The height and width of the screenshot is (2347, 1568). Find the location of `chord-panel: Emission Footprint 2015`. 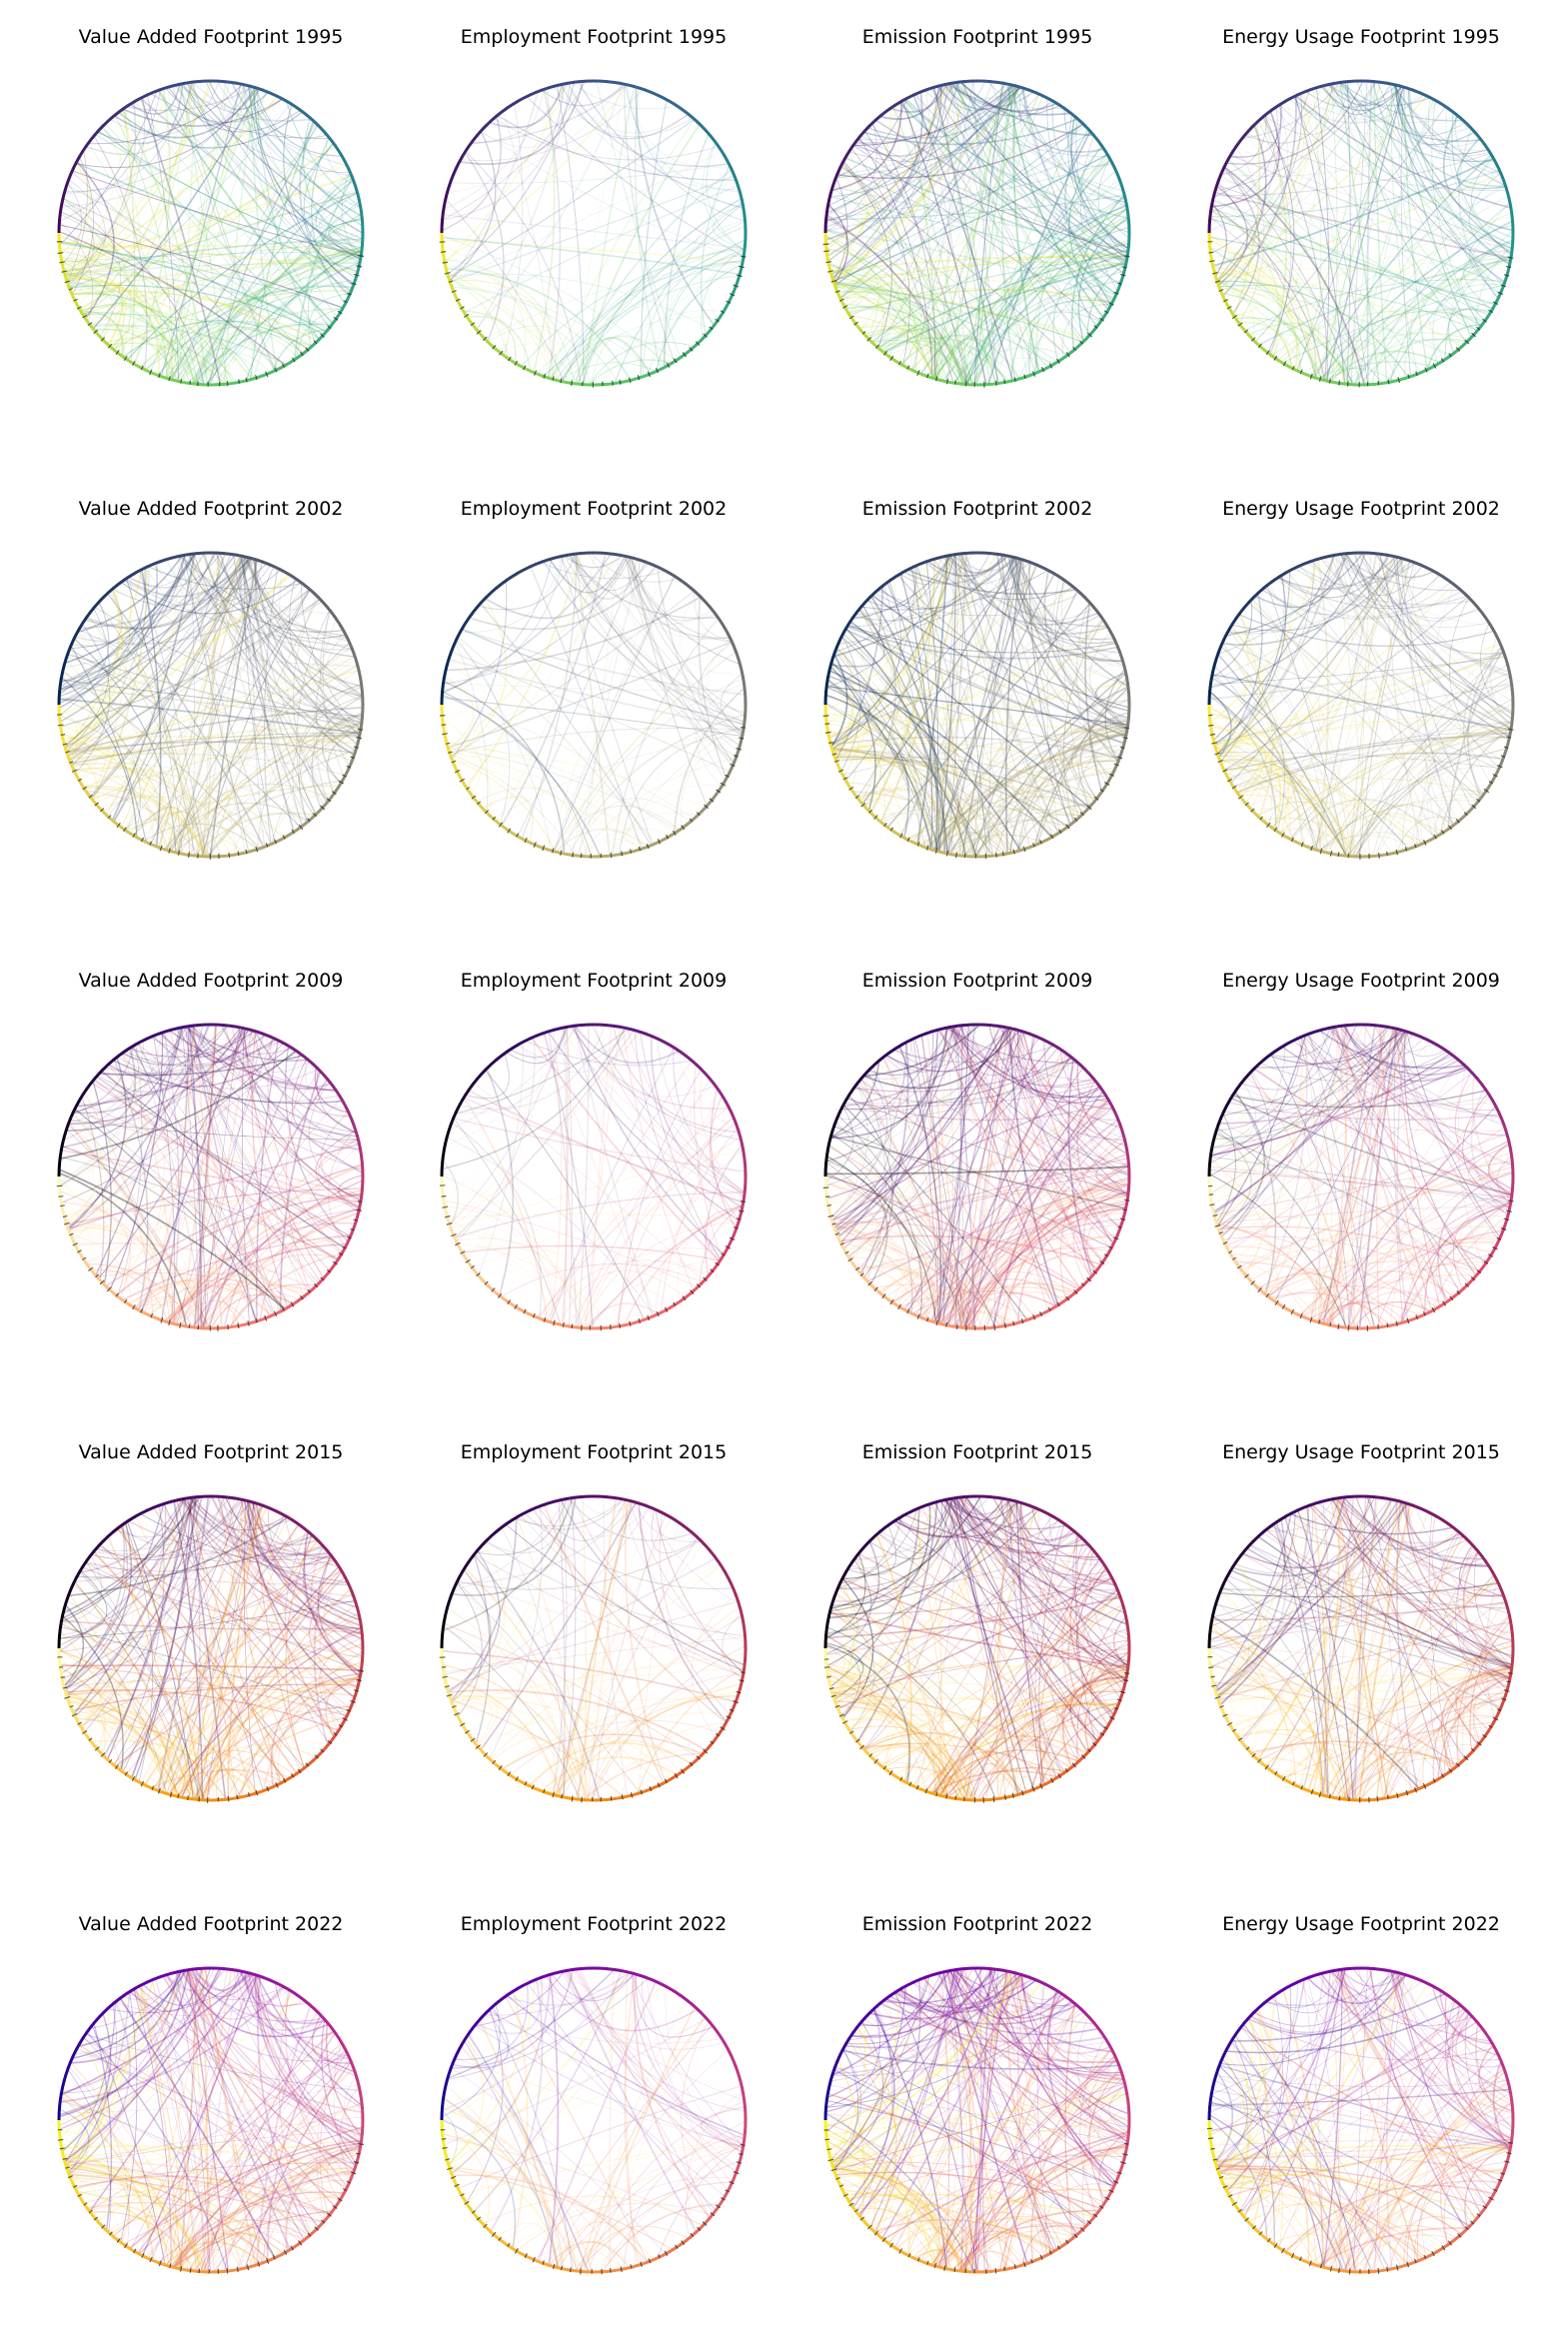

chord-panel: Emission Footprint 2015 is located at coordinates (977, 1645).